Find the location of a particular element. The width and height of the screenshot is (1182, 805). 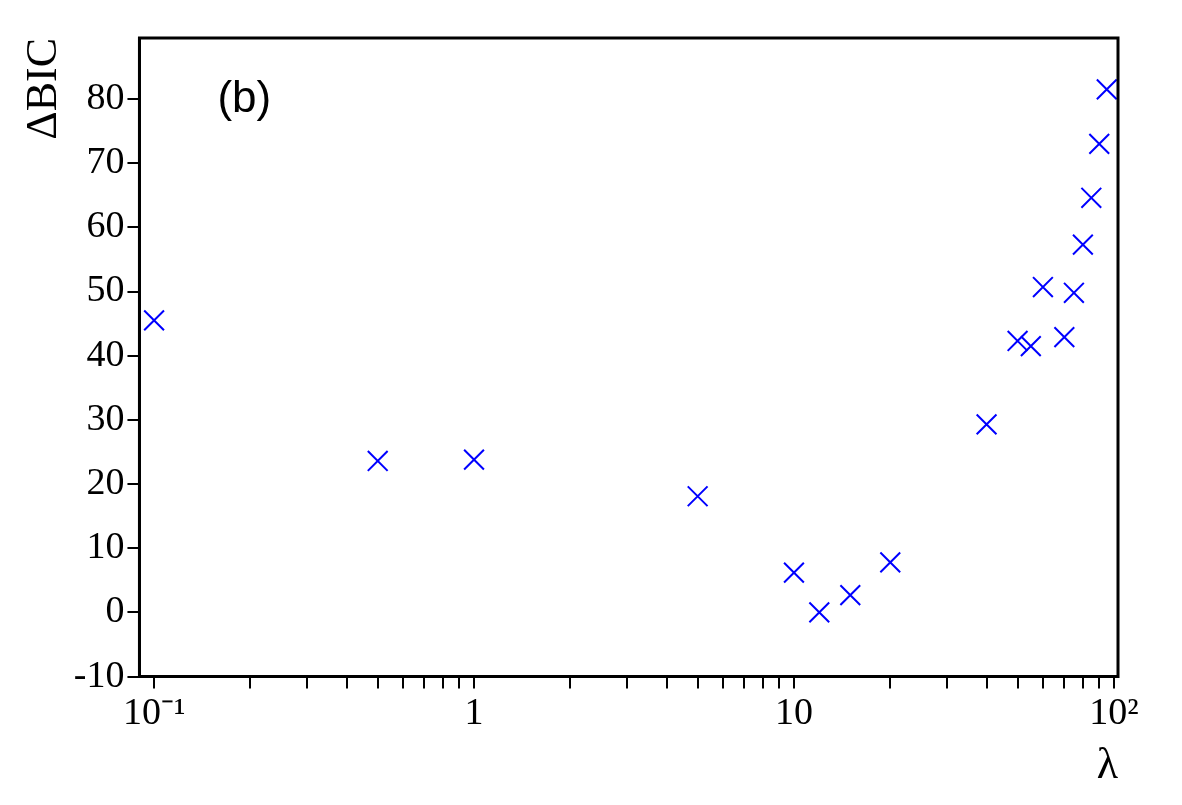

y-tick-label: 40 is located at coordinates (105, 352).